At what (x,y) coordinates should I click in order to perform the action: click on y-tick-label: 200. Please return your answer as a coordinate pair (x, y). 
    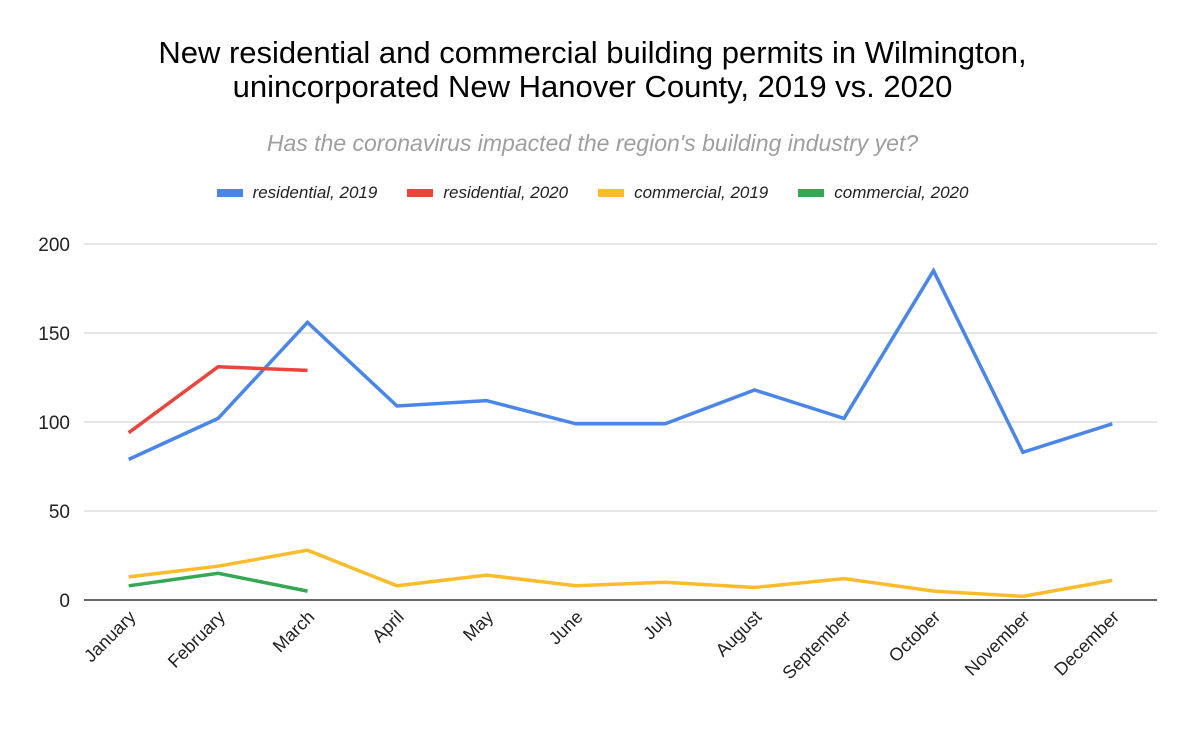
    Looking at the image, I should click on (54, 245).